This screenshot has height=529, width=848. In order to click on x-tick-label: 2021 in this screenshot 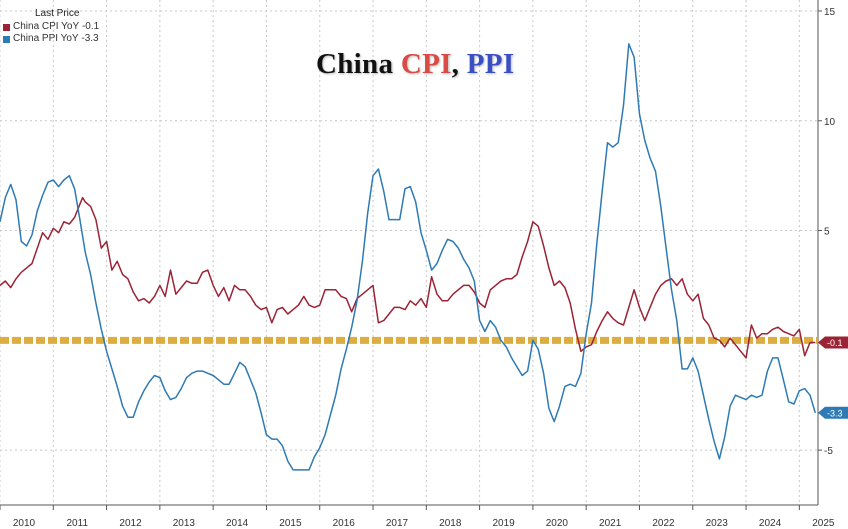, I will do `click(610, 523)`.